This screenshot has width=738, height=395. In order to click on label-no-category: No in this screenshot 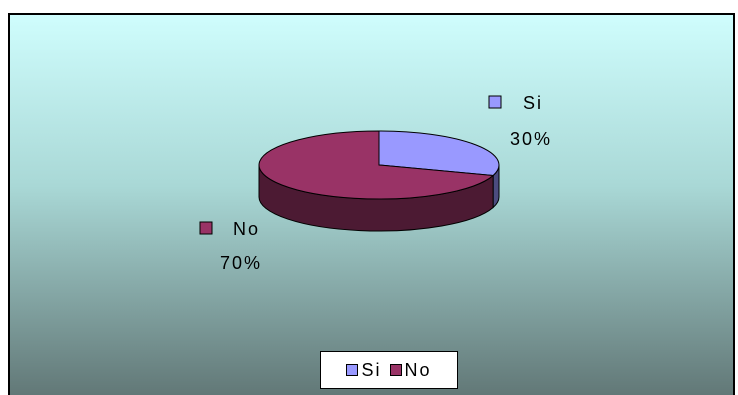, I will do `click(246, 229)`.